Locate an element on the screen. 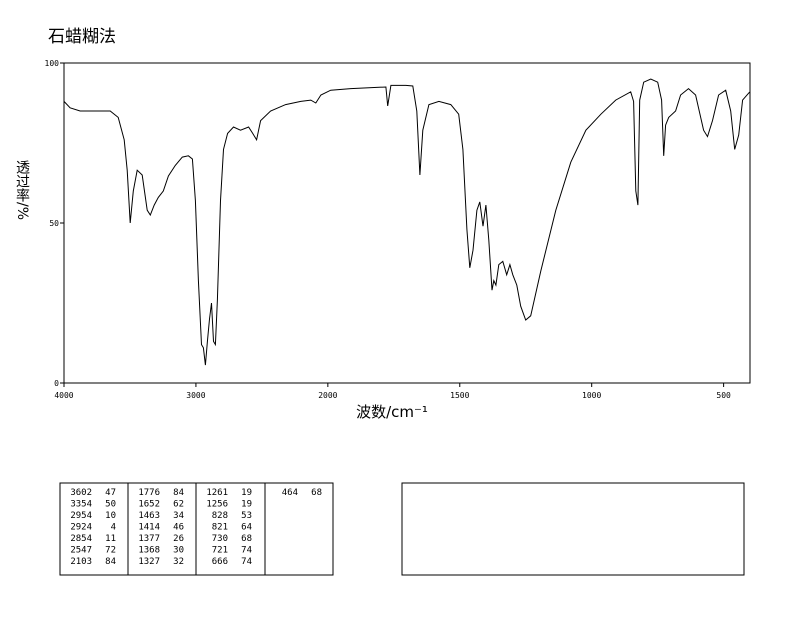 The width and height of the screenshot is (794, 628). peak-wavenumber: 3602 is located at coordinates (81, 493).